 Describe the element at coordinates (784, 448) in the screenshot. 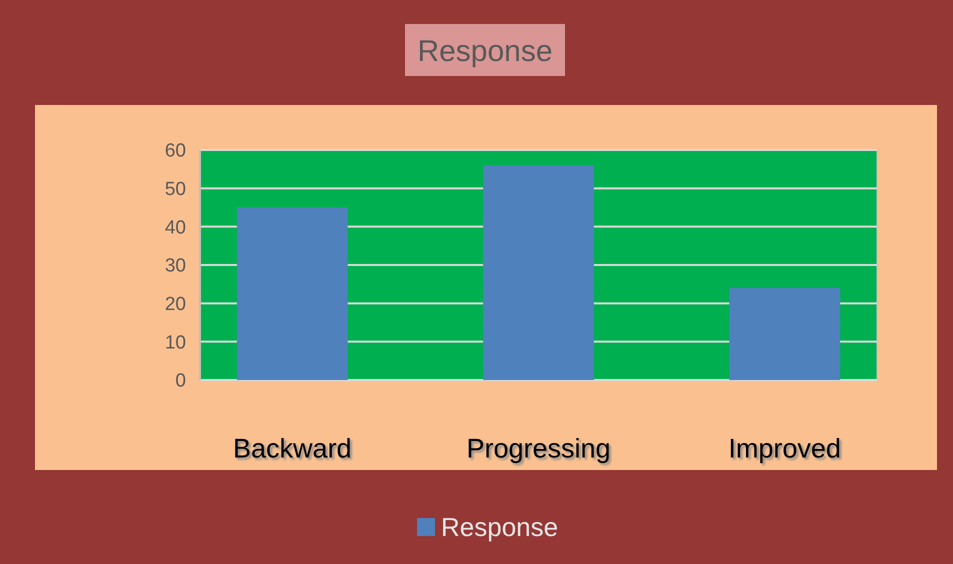

I see `x-tick-label: Improved` at that location.